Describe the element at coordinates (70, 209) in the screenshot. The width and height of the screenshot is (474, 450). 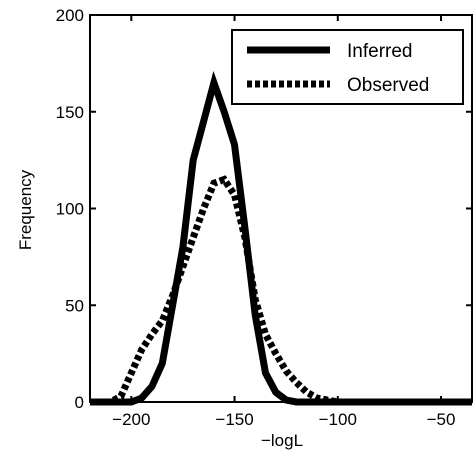
I see `y-tick-label: 100` at that location.